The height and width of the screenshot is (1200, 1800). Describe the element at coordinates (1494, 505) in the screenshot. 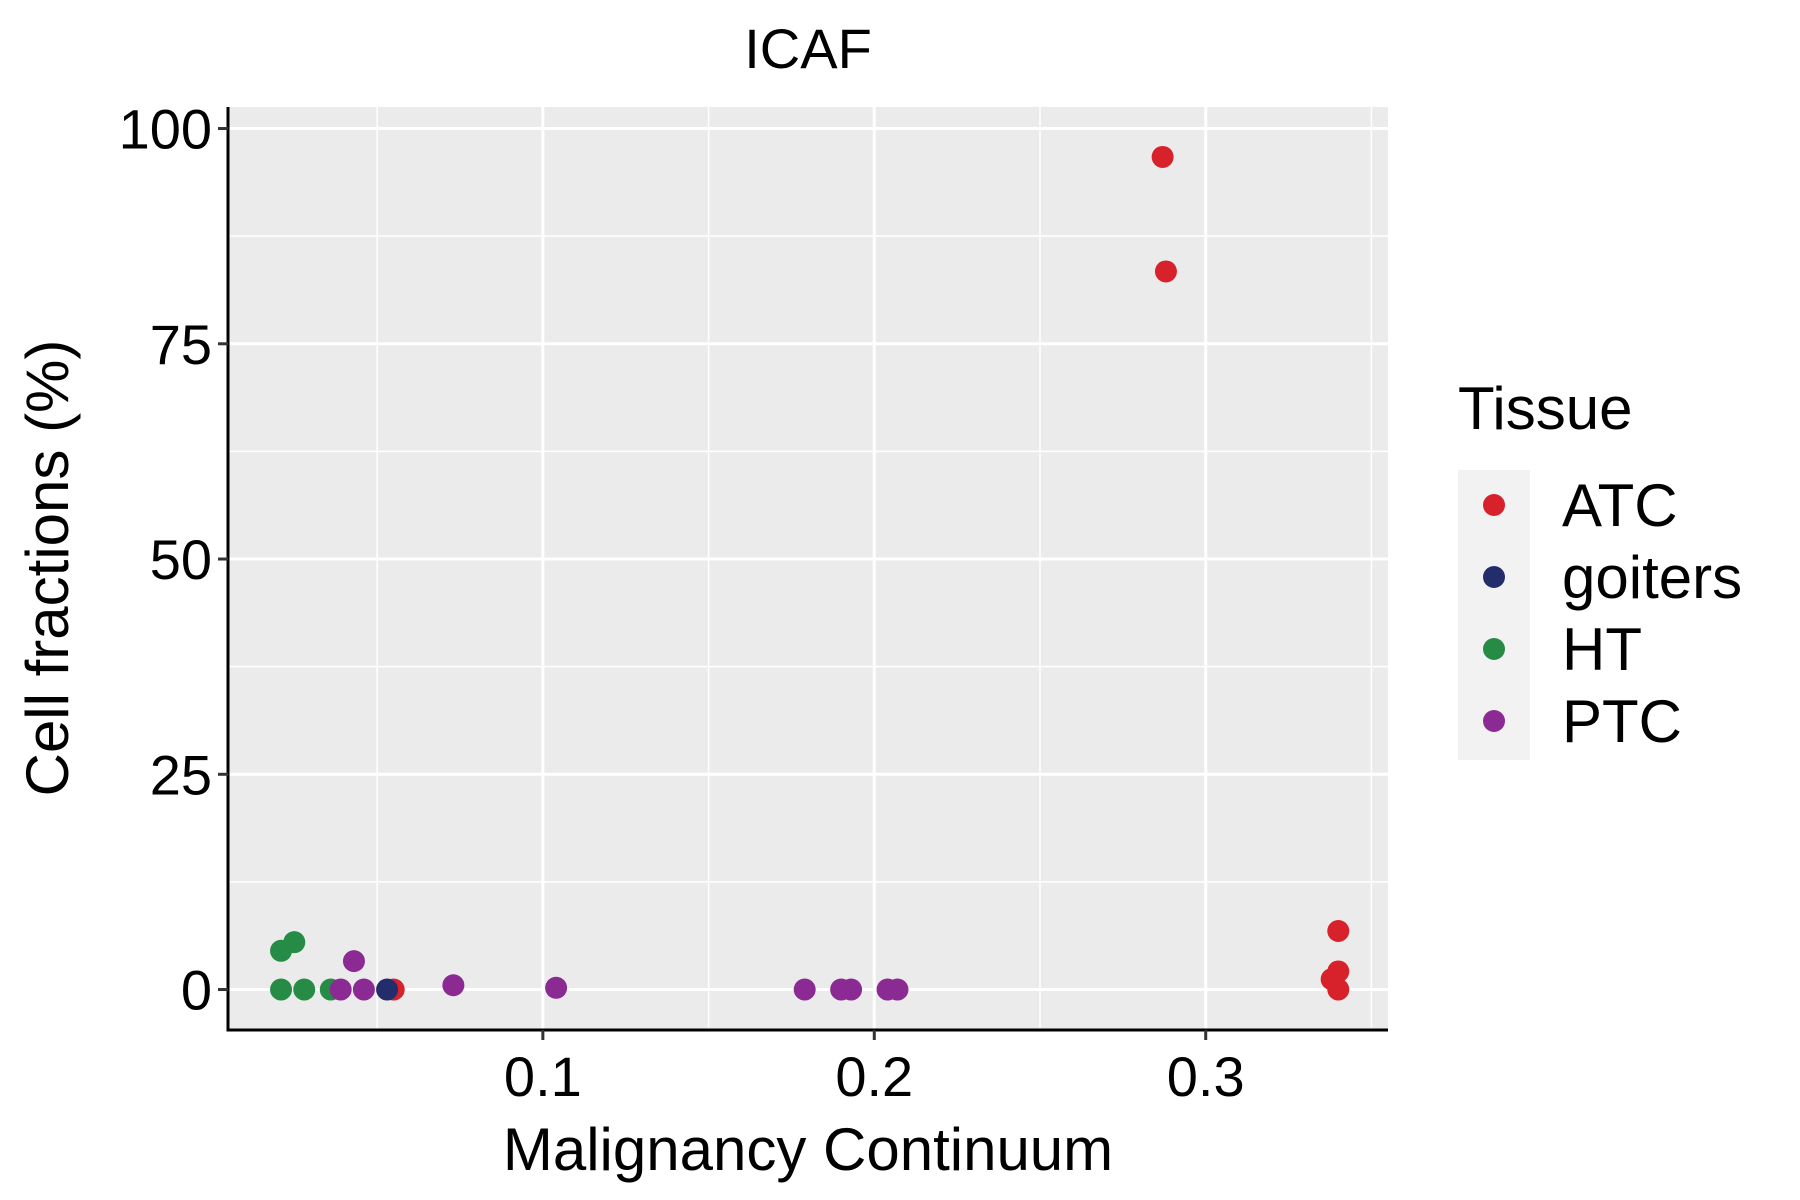

I see `legend-key-atc` at that location.